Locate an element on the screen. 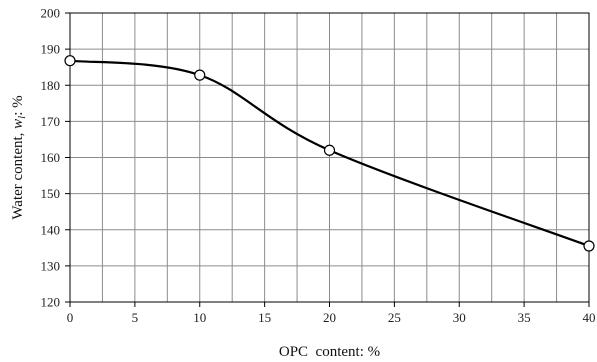  y-tick-label: 140 is located at coordinates (51, 229).